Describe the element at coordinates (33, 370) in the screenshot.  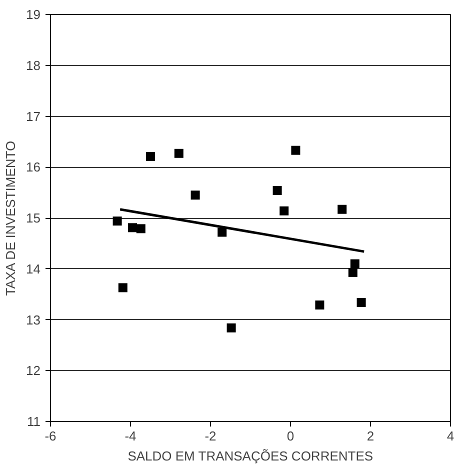
I see `y-tick-label: 12` at that location.